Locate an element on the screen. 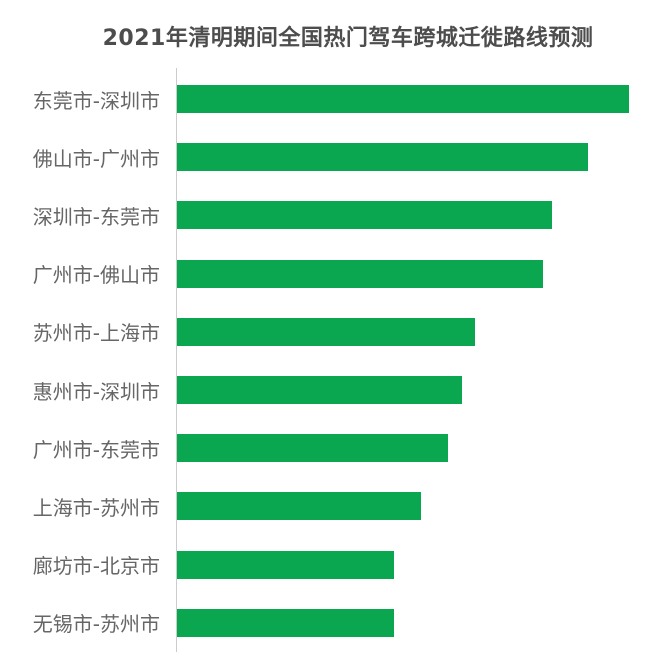 This screenshot has height=669, width=646. chart-row: 上海市-苏州市 is located at coordinates (323, 506).